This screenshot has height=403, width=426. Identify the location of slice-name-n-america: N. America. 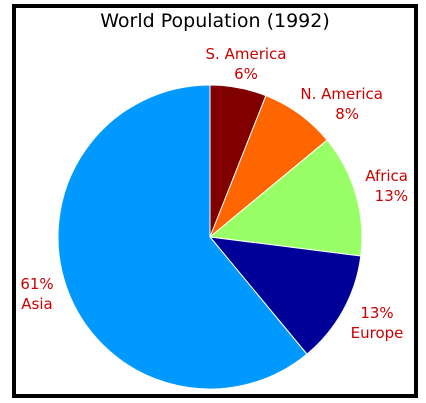
(341, 94).